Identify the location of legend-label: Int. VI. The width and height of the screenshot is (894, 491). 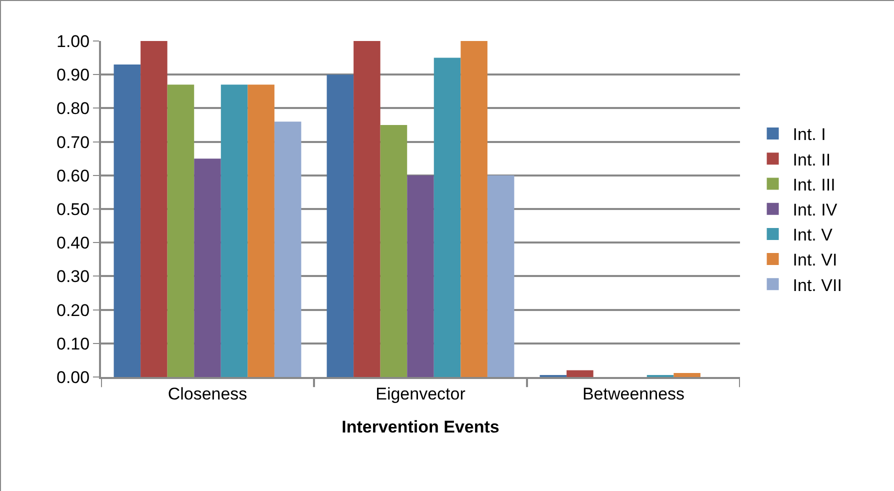
(815, 260).